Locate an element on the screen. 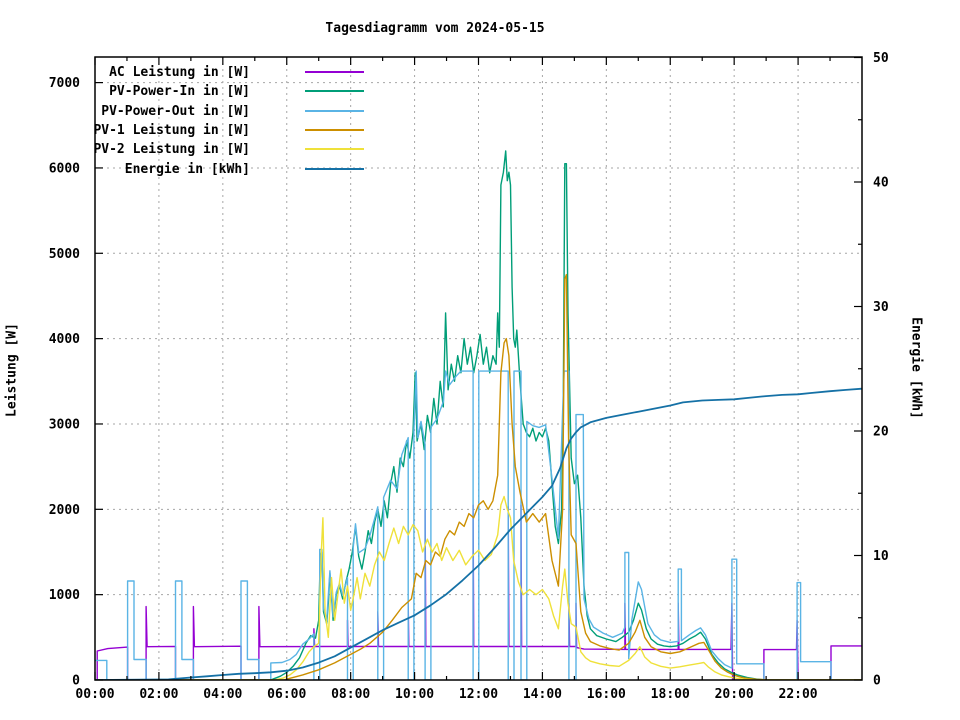 This screenshot has width=960, height=720. legend-line-sample-pv_power_out is located at coordinates (334, 110).